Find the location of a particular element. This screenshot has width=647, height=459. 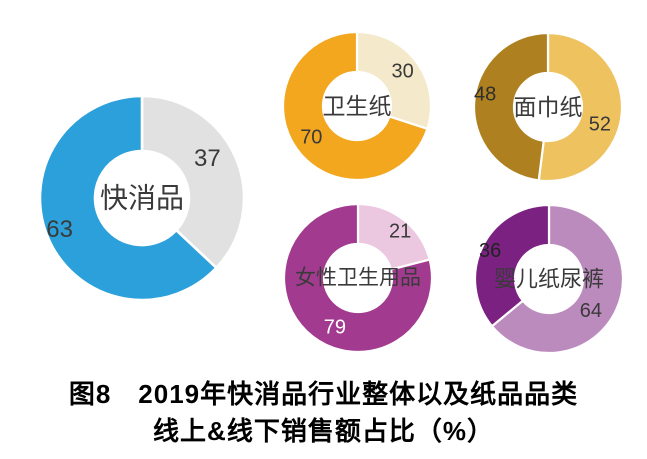

segment-value-label: 63 is located at coordinates (59, 229).